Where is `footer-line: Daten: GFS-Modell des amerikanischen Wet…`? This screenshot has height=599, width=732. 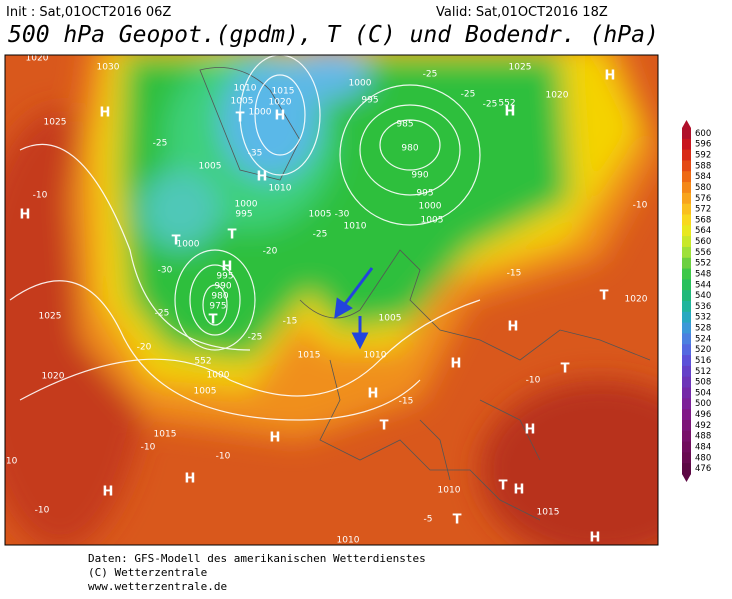 footer-line: Daten: GFS-Modell des amerikanischen Wet… is located at coordinates (257, 558).